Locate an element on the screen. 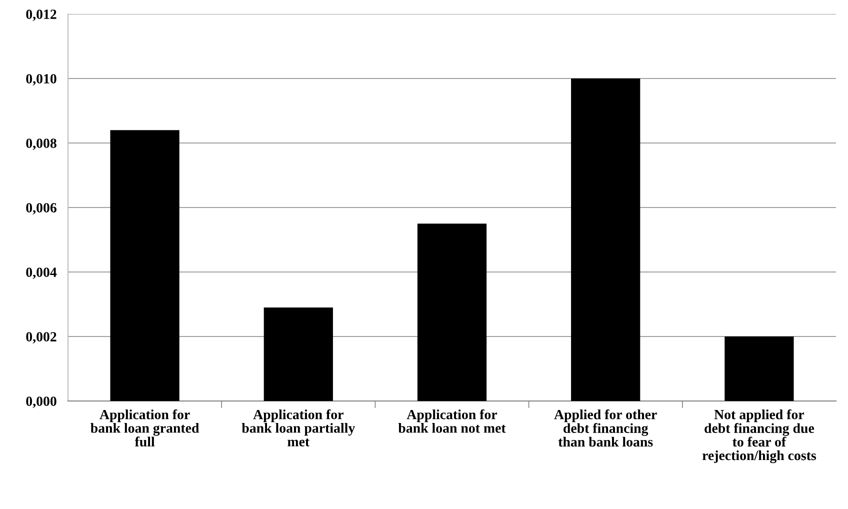  y-tick-label: 0,002 is located at coordinates (41, 338).